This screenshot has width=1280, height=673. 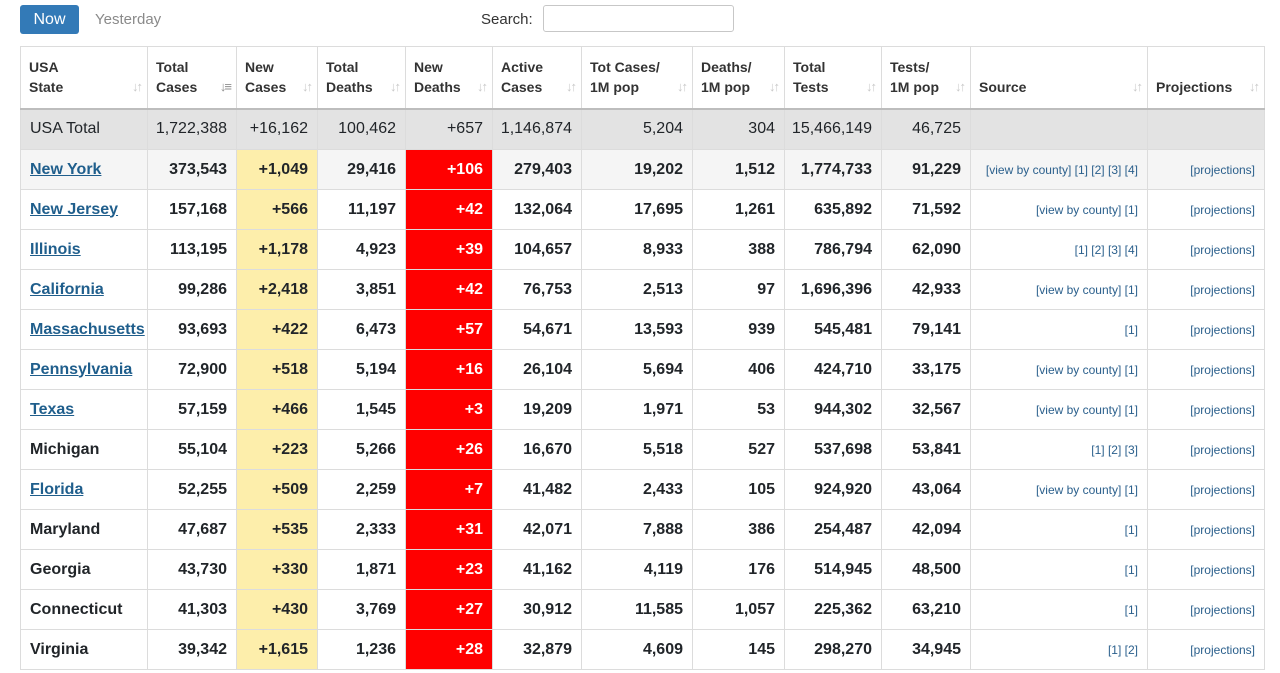 I want to click on column-header-active-cases: Active Cases ↓↑, so click(x=537, y=78).